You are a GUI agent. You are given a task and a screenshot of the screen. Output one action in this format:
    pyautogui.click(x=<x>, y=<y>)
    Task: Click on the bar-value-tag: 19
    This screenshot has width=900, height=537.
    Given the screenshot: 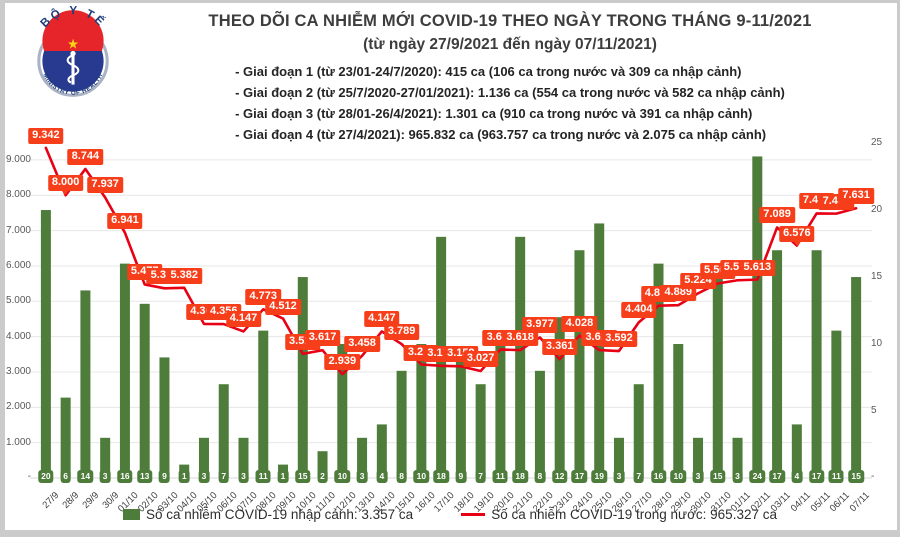 What is the action you would take?
    pyautogui.click(x=599, y=476)
    